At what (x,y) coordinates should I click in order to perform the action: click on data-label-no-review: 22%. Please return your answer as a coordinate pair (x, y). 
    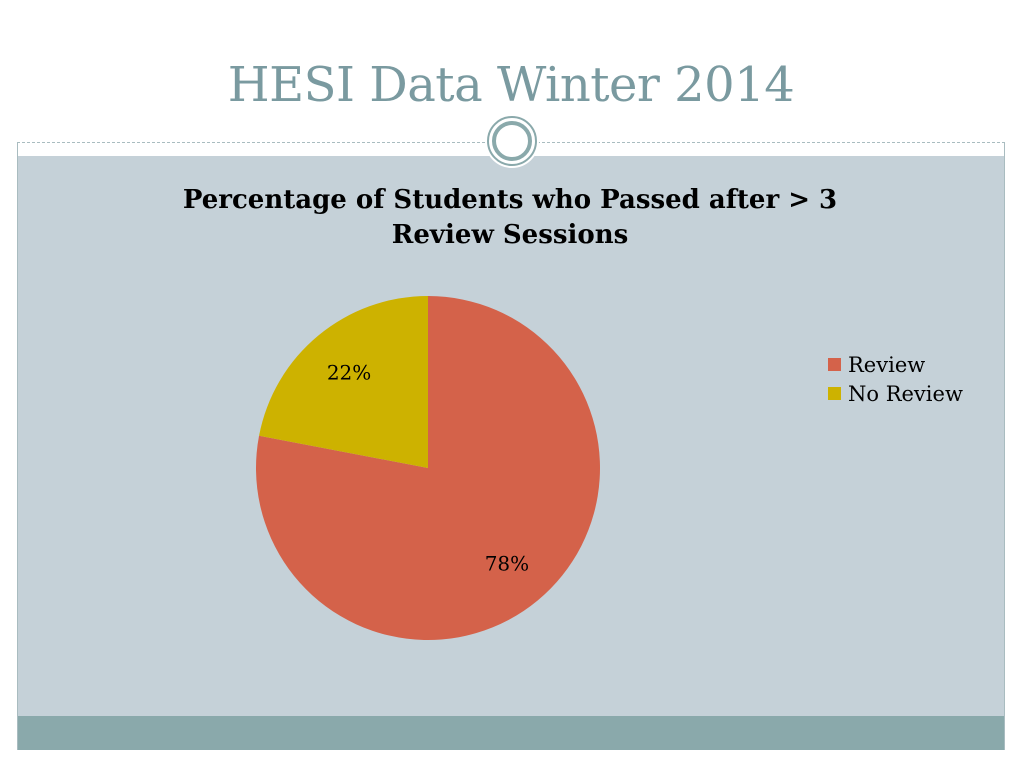
    Looking at the image, I should click on (349, 373).